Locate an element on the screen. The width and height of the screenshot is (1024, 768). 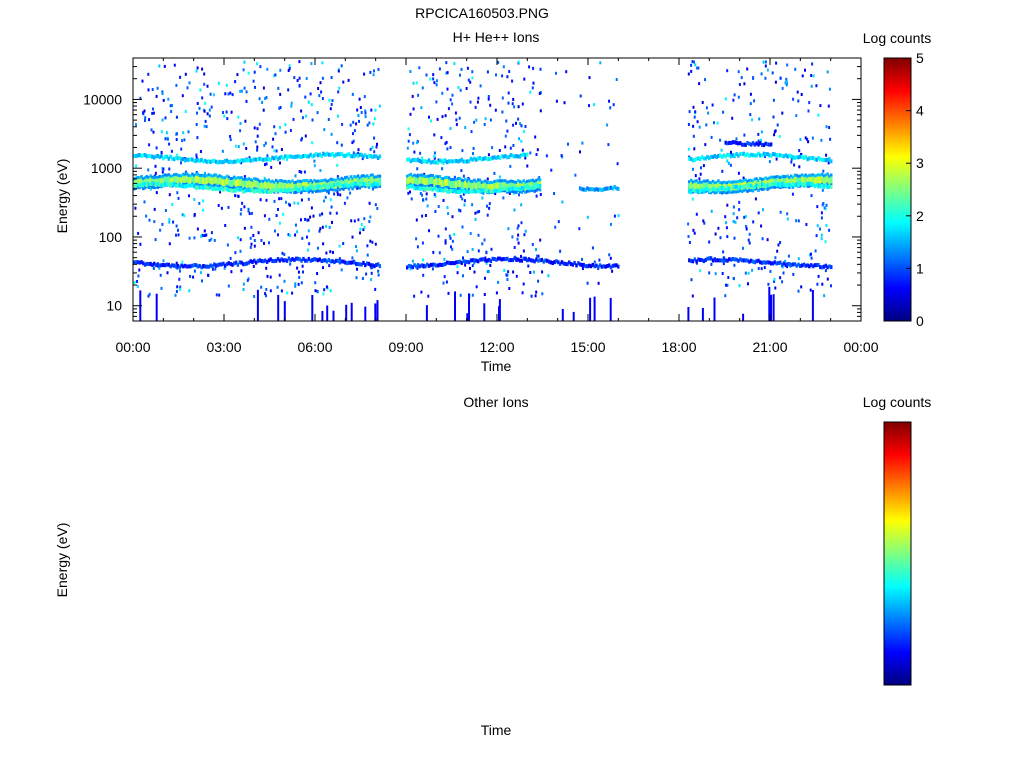
x-tick-label: 18:00 is located at coordinates (678, 347).